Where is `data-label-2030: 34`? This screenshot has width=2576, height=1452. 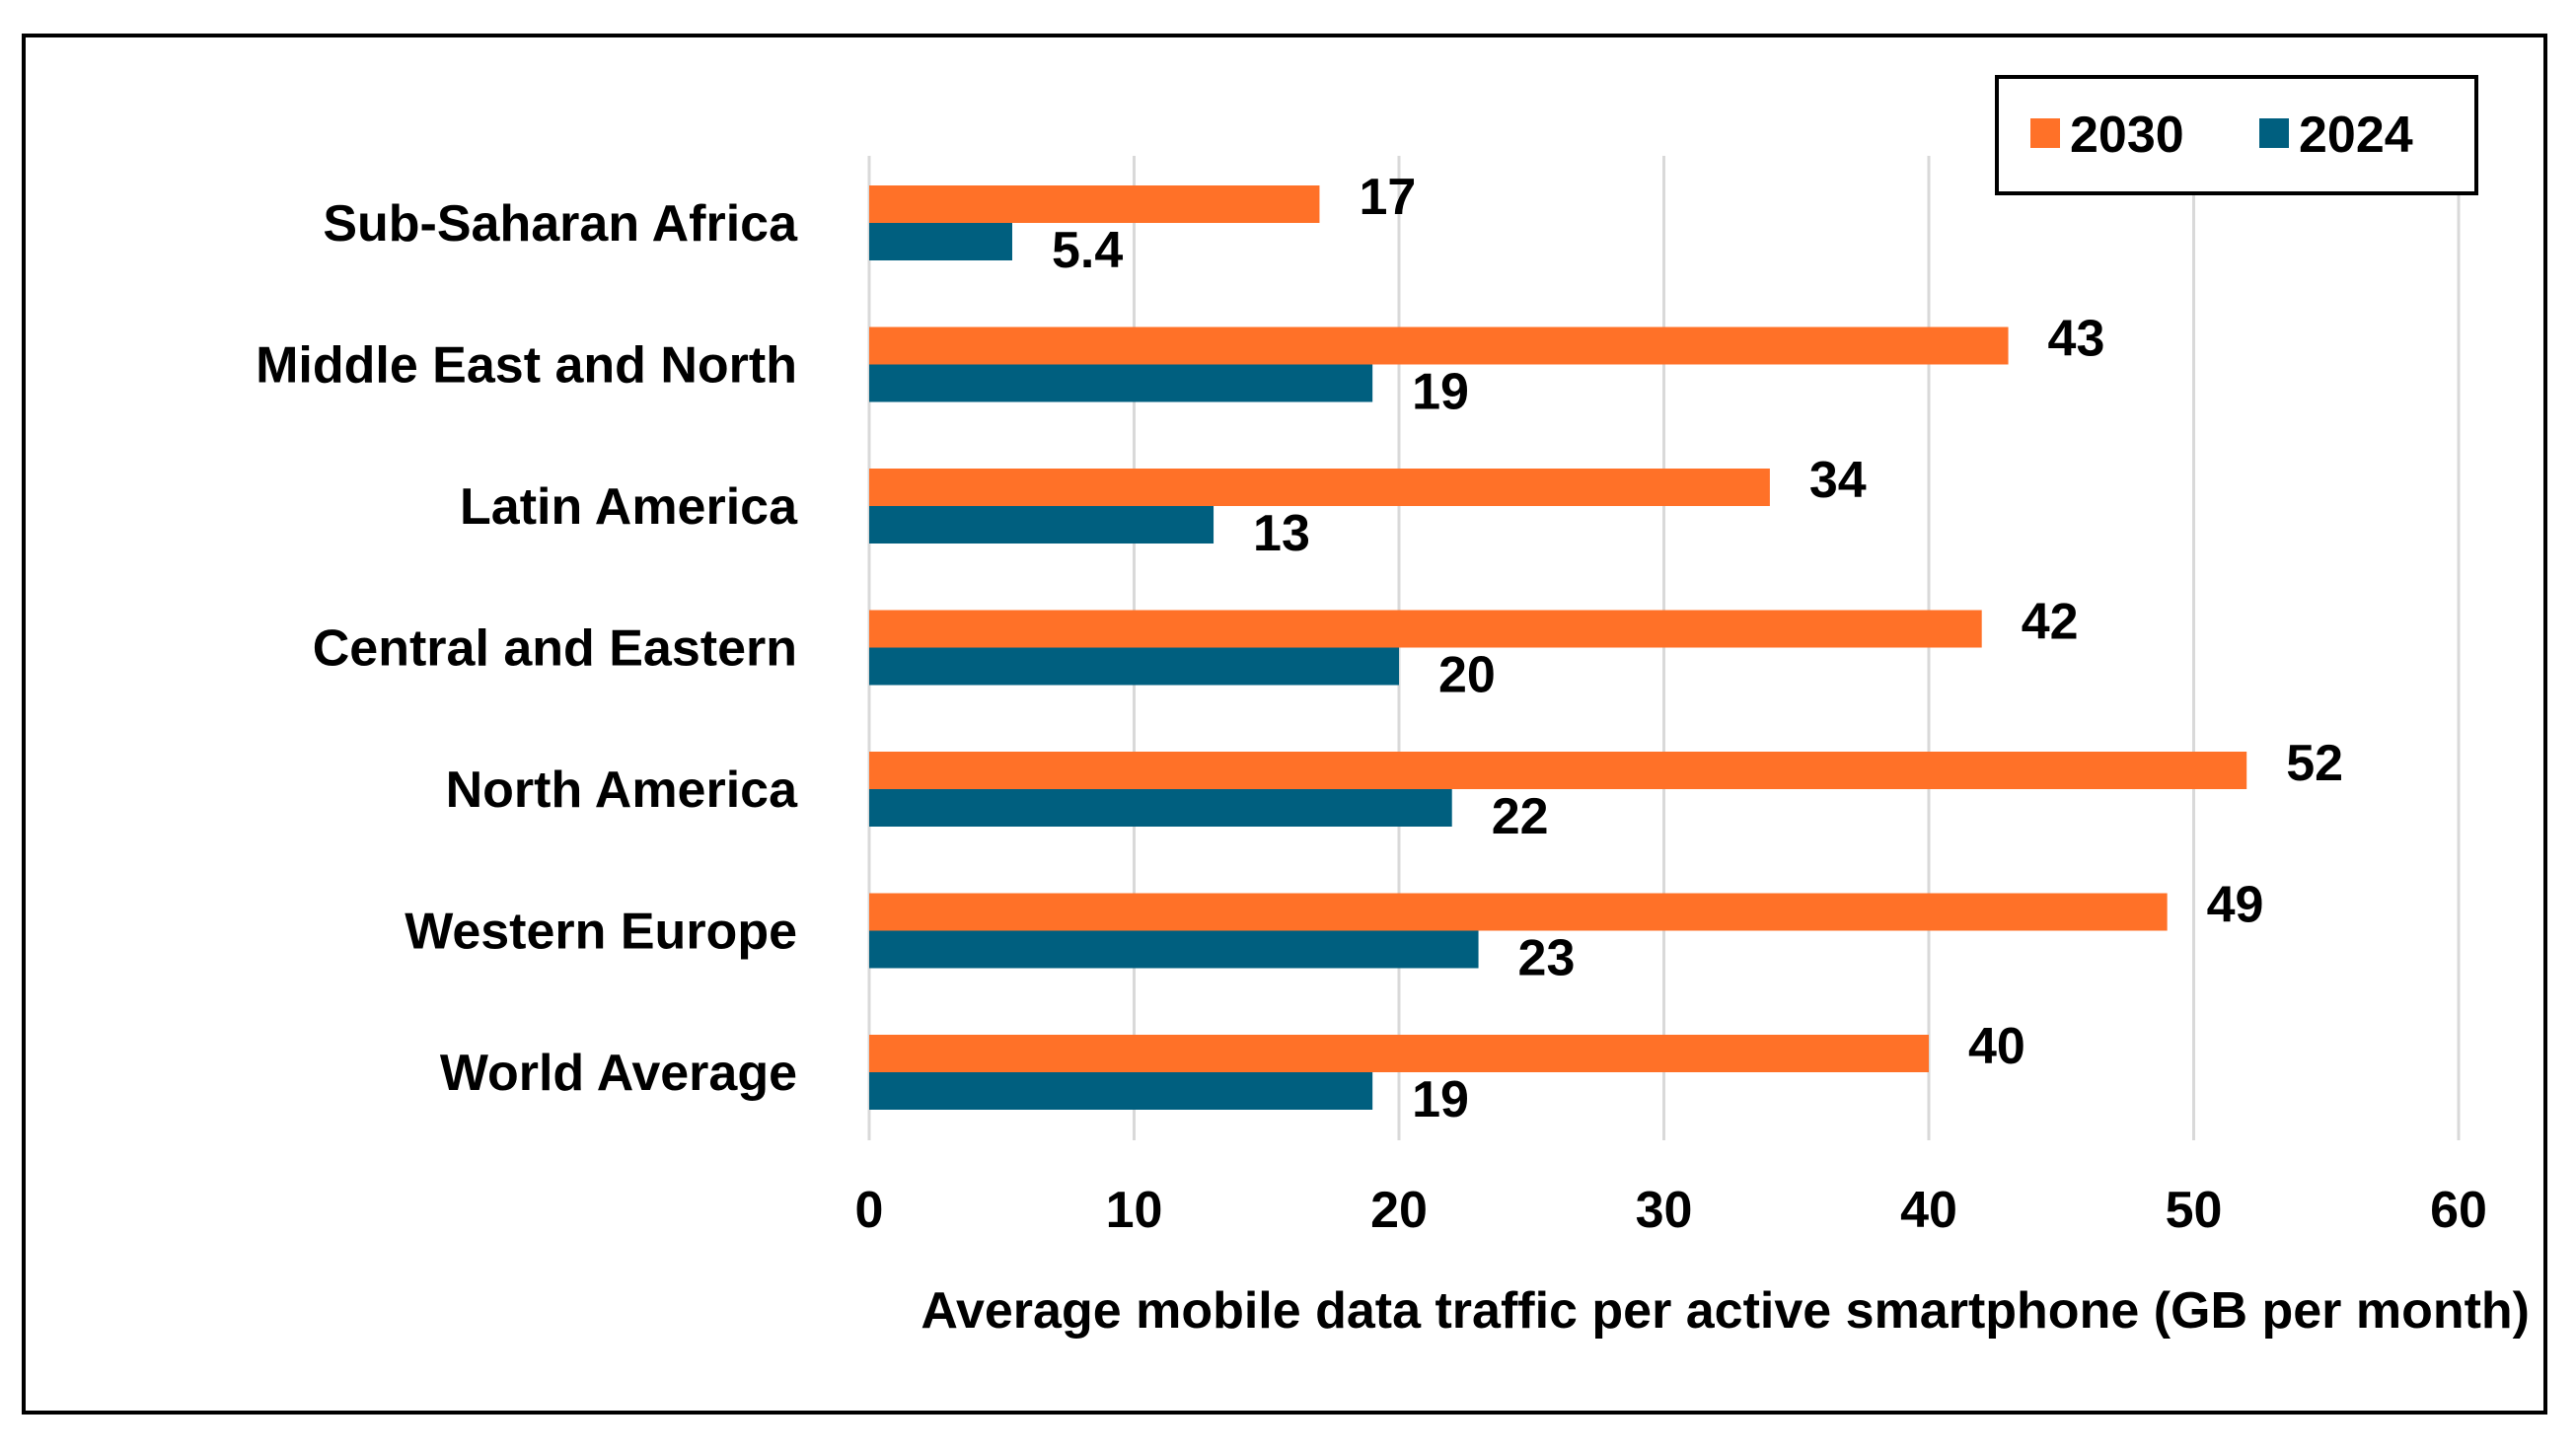 data-label-2030: 34 is located at coordinates (1838, 480).